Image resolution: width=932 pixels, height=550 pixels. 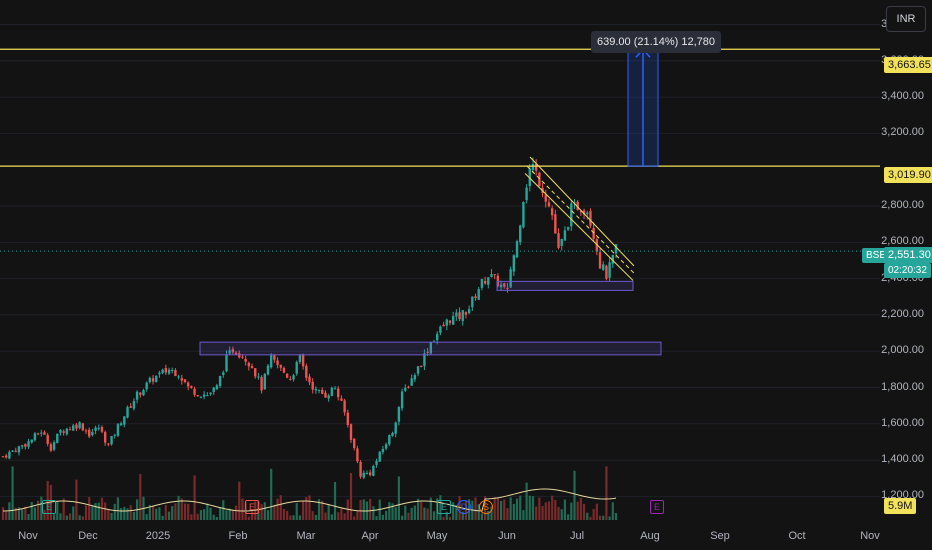 What do you see at coordinates (28, 536) in the screenshot?
I see `x-axis-tick: Nov` at bounding box center [28, 536].